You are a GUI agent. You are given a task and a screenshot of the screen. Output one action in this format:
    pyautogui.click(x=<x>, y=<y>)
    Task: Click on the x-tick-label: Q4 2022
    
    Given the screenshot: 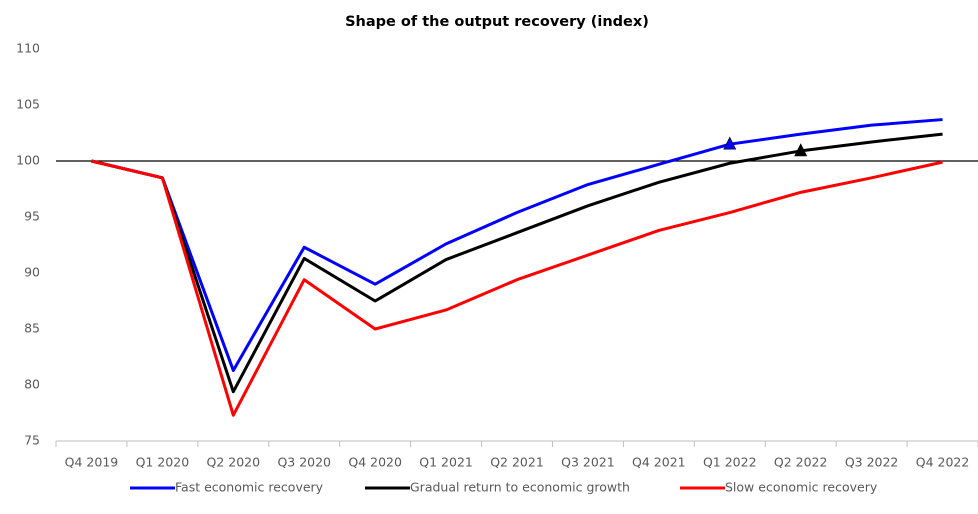 What is the action you would take?
    pyautogui.click(x=943, y=462)
    